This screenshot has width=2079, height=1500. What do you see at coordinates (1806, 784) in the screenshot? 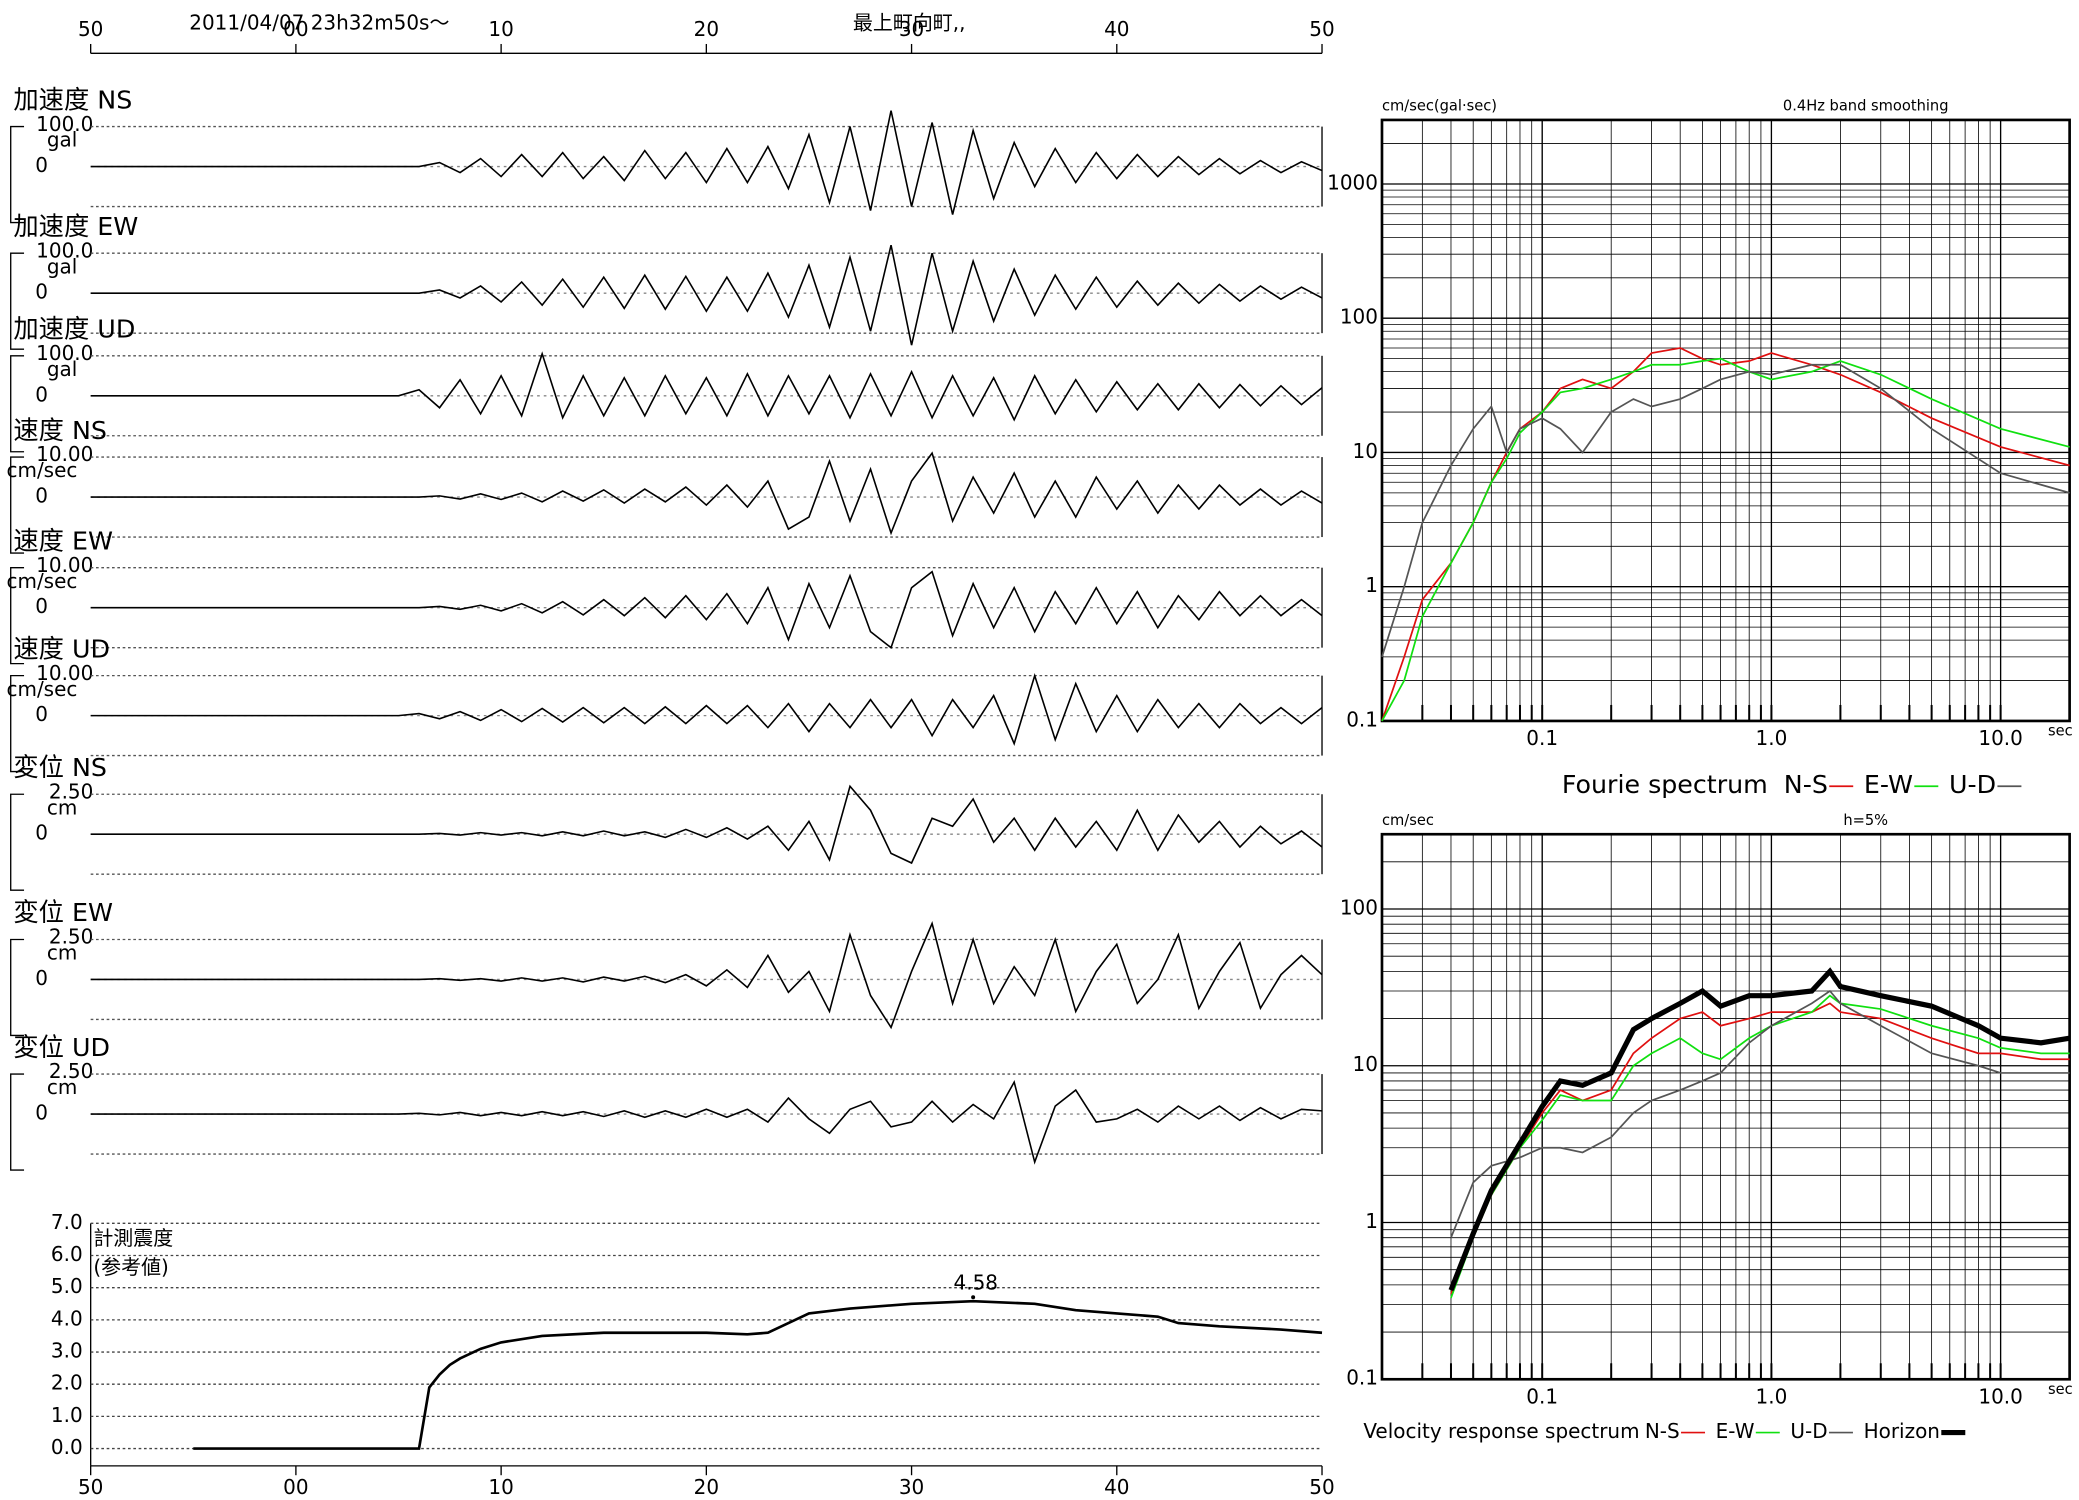
I see `legend-label: N-S` at bounding box center [1806, 784].